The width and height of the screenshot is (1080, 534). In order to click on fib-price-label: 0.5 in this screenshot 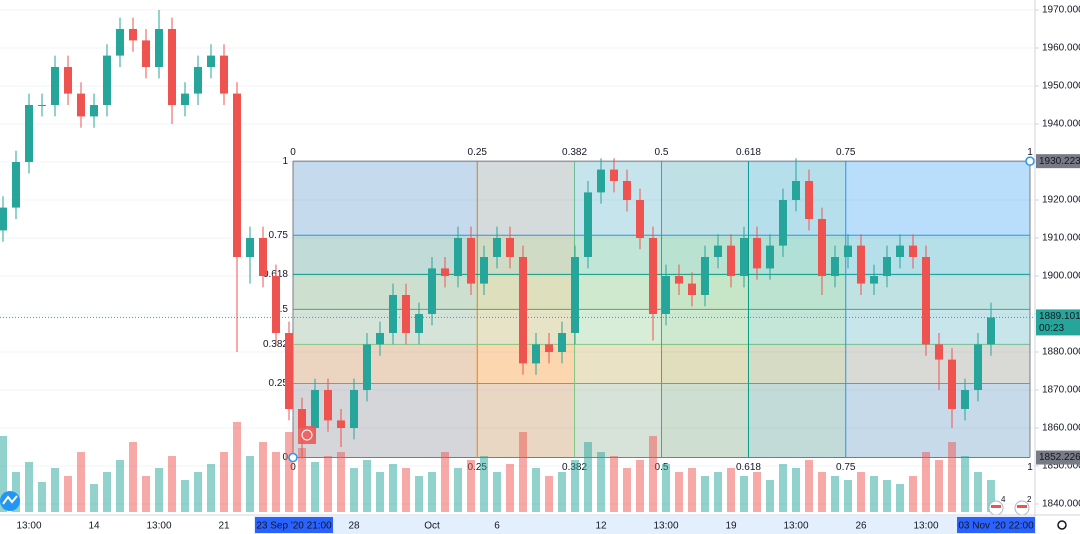, I will do `click(281, 309)`.